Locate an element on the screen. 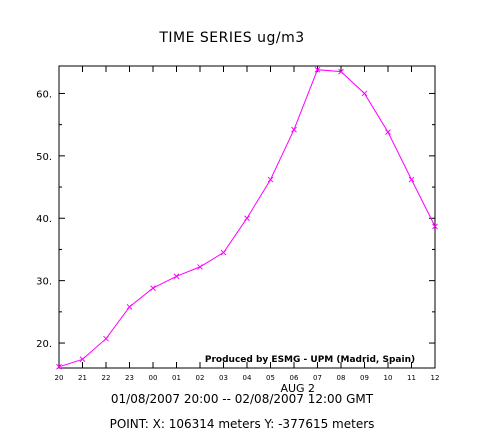 Image resolution: width=484 pixels, height=435 pixels. x-tick-label: 07 is located at coordinates (317, 378).